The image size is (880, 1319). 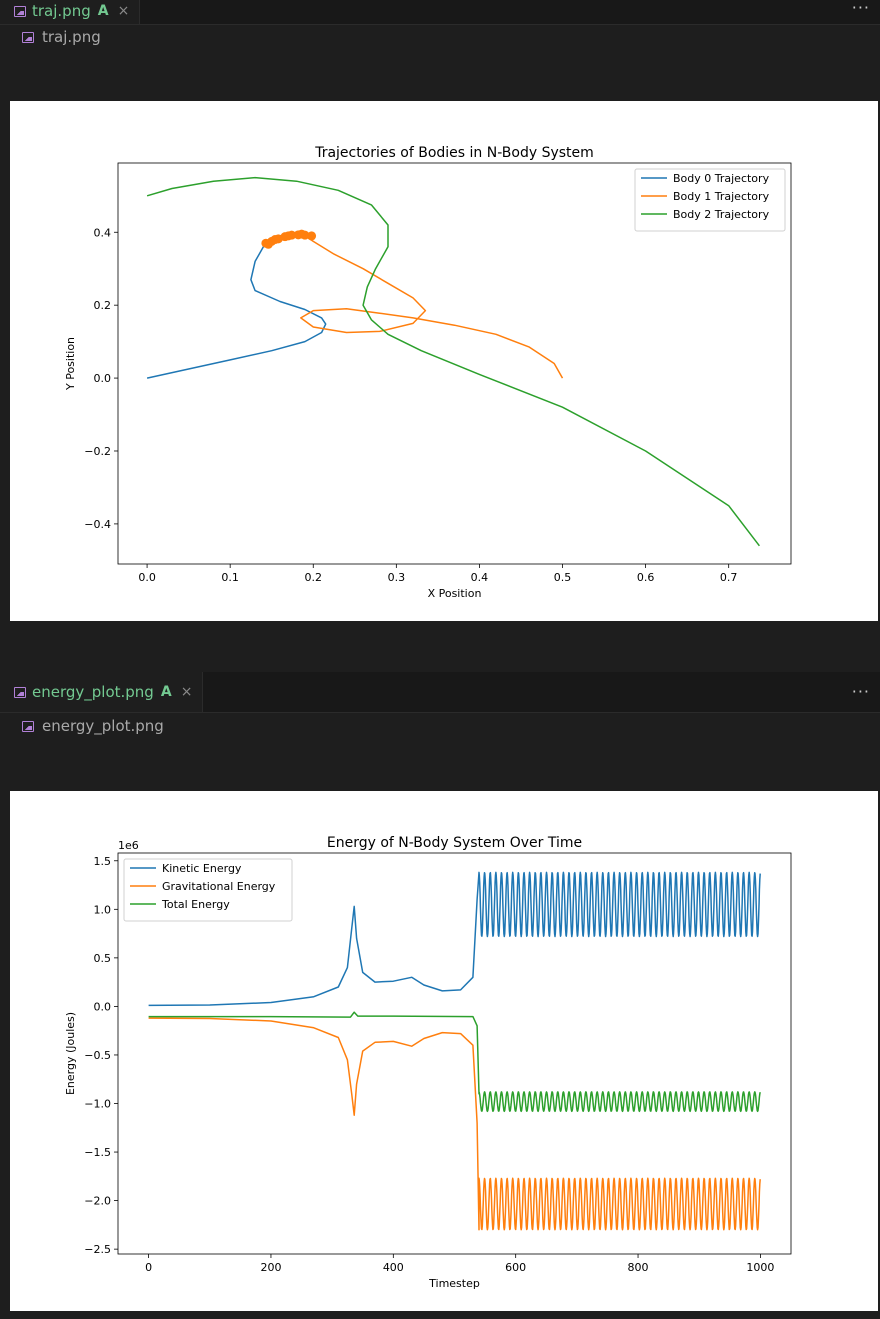 I want to click on y-tick-label: −0.2, so click(x=97, y=451).